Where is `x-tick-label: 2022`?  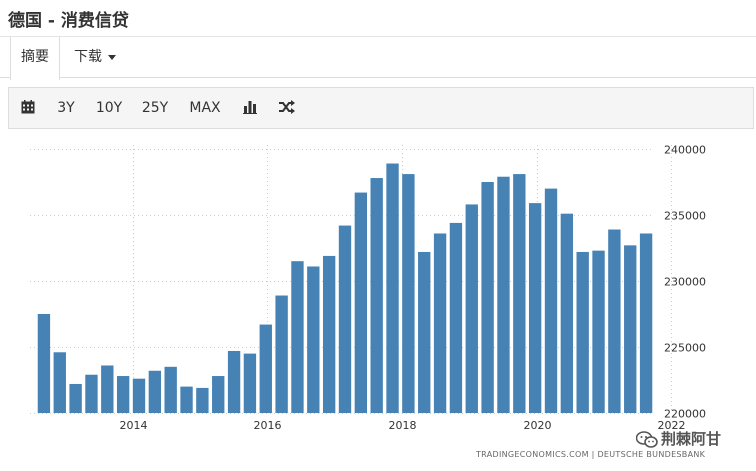
x-tick-label: 2022 is located at coordinates (672, 425).